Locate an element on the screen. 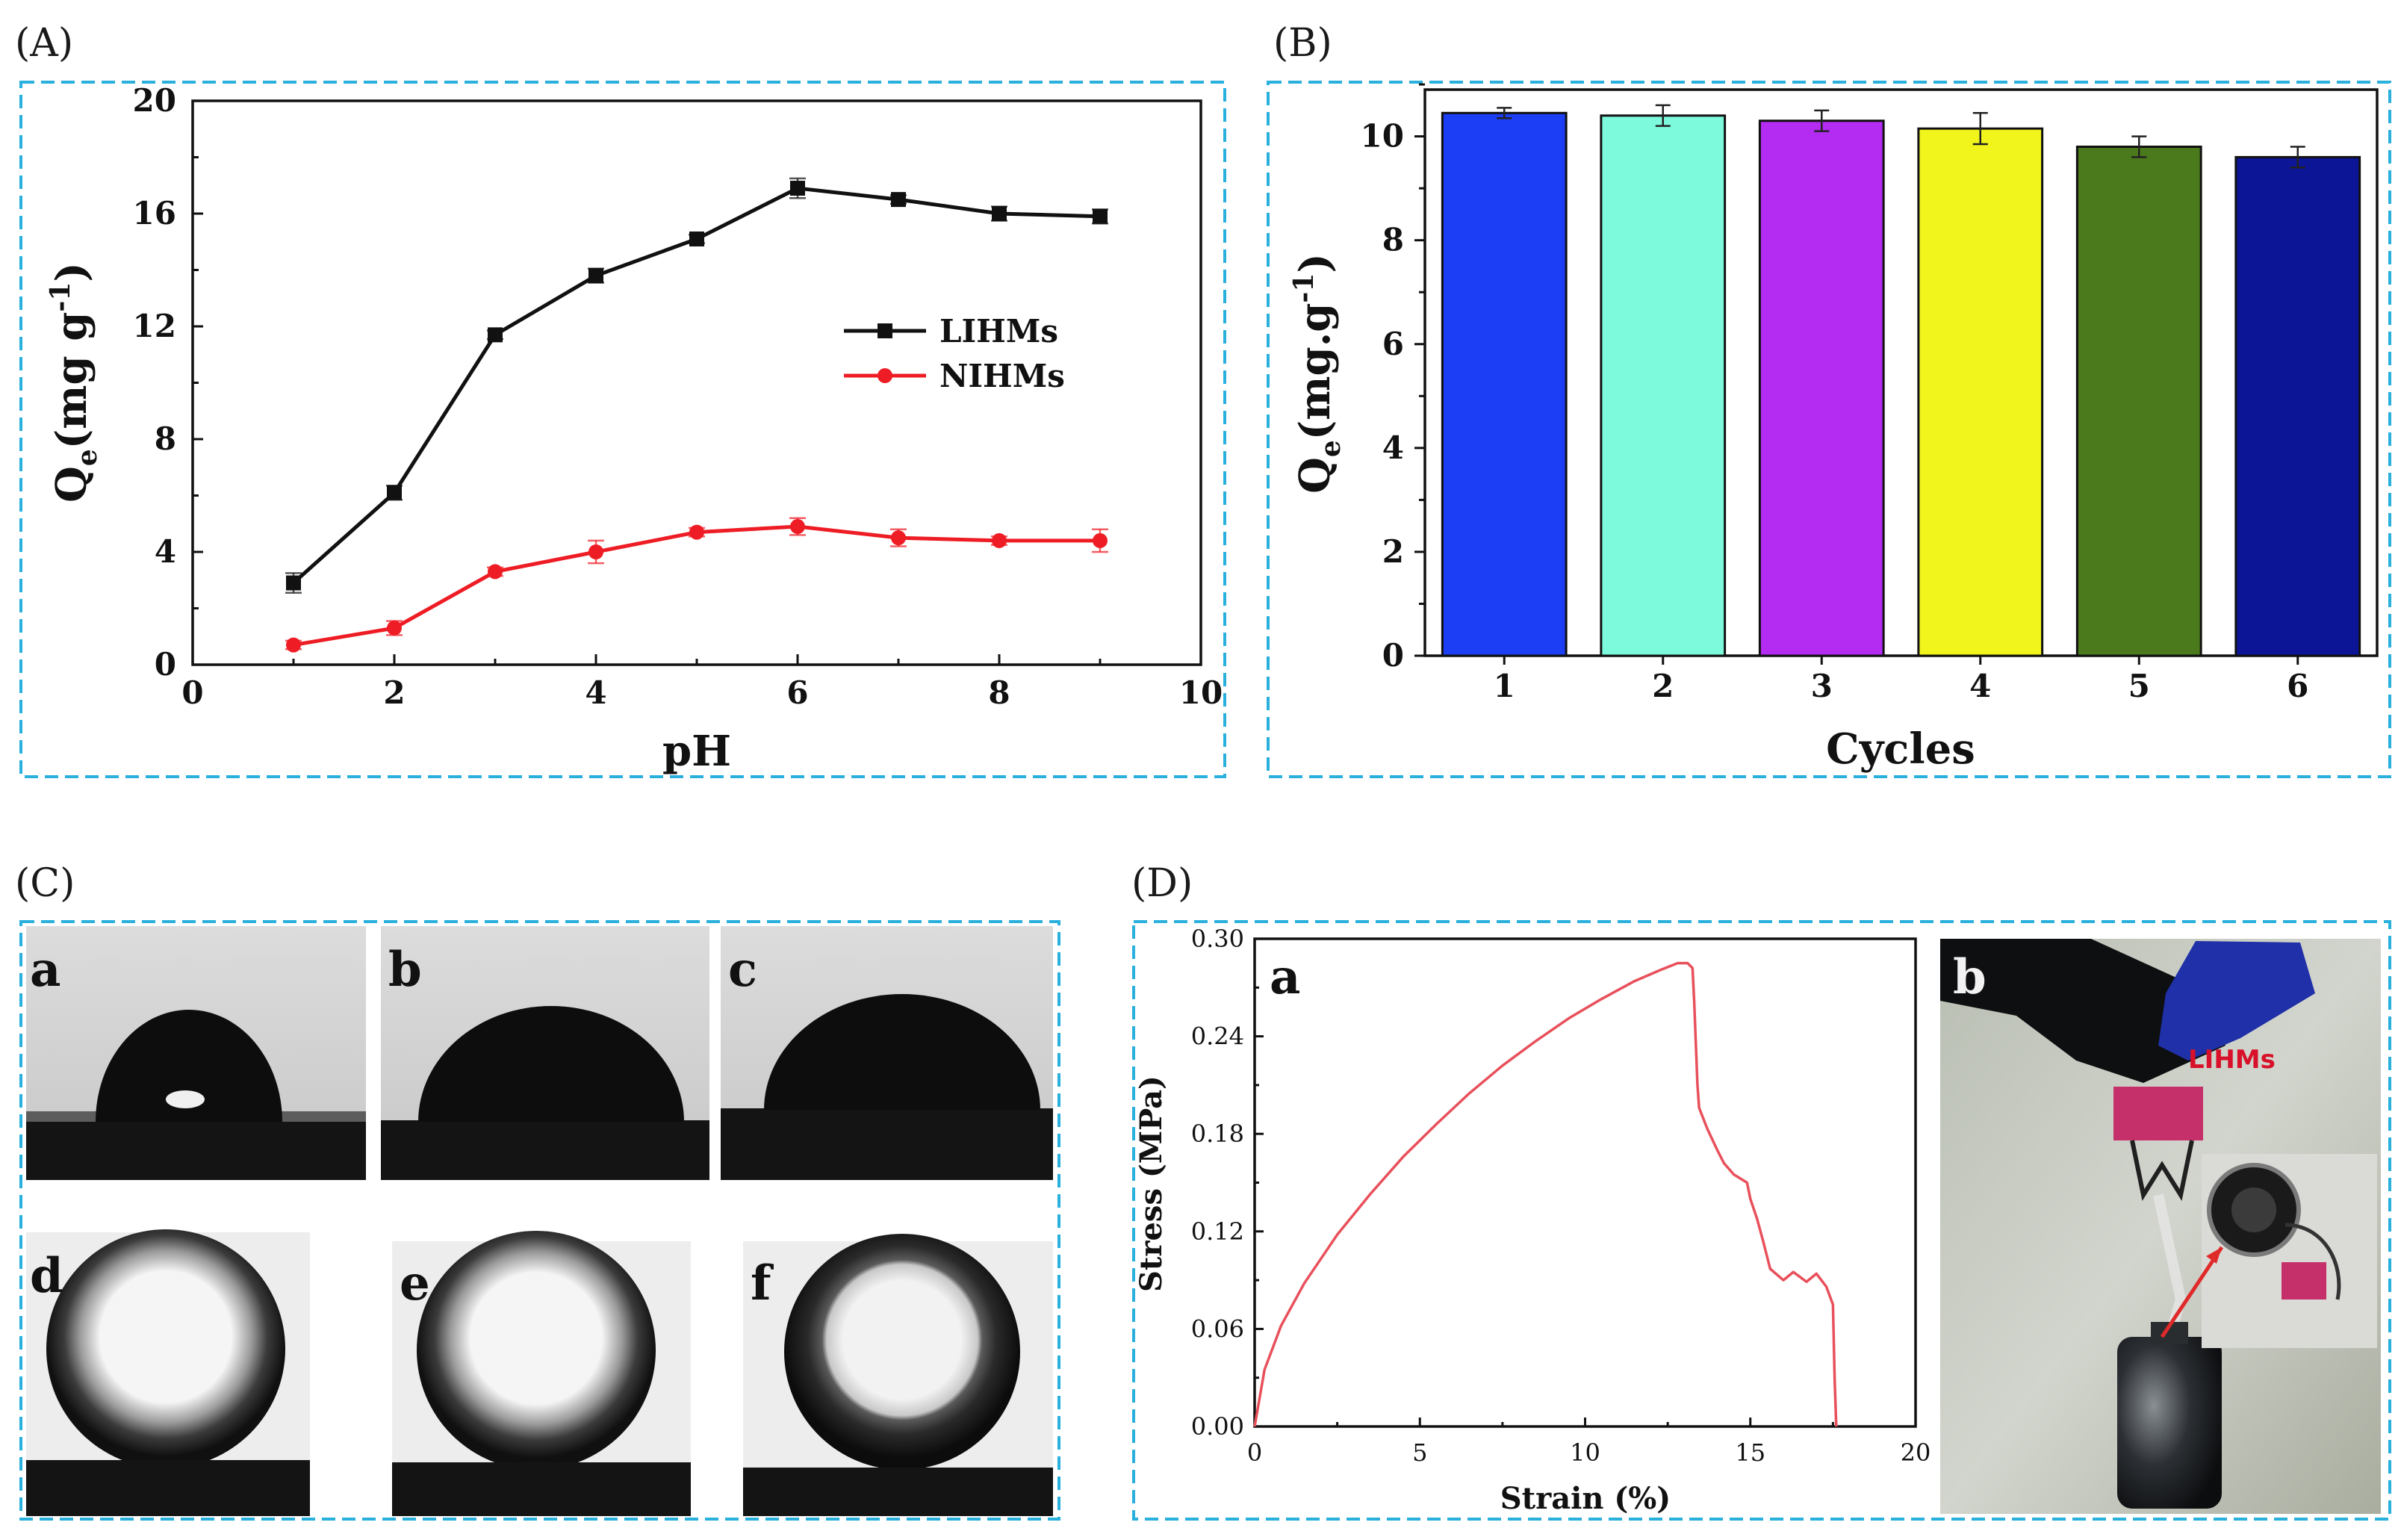 Image resolution: width=2401 pixels, height=1540 pixels. panel-d-sub-a: a is located at coordinates (1285, 977).